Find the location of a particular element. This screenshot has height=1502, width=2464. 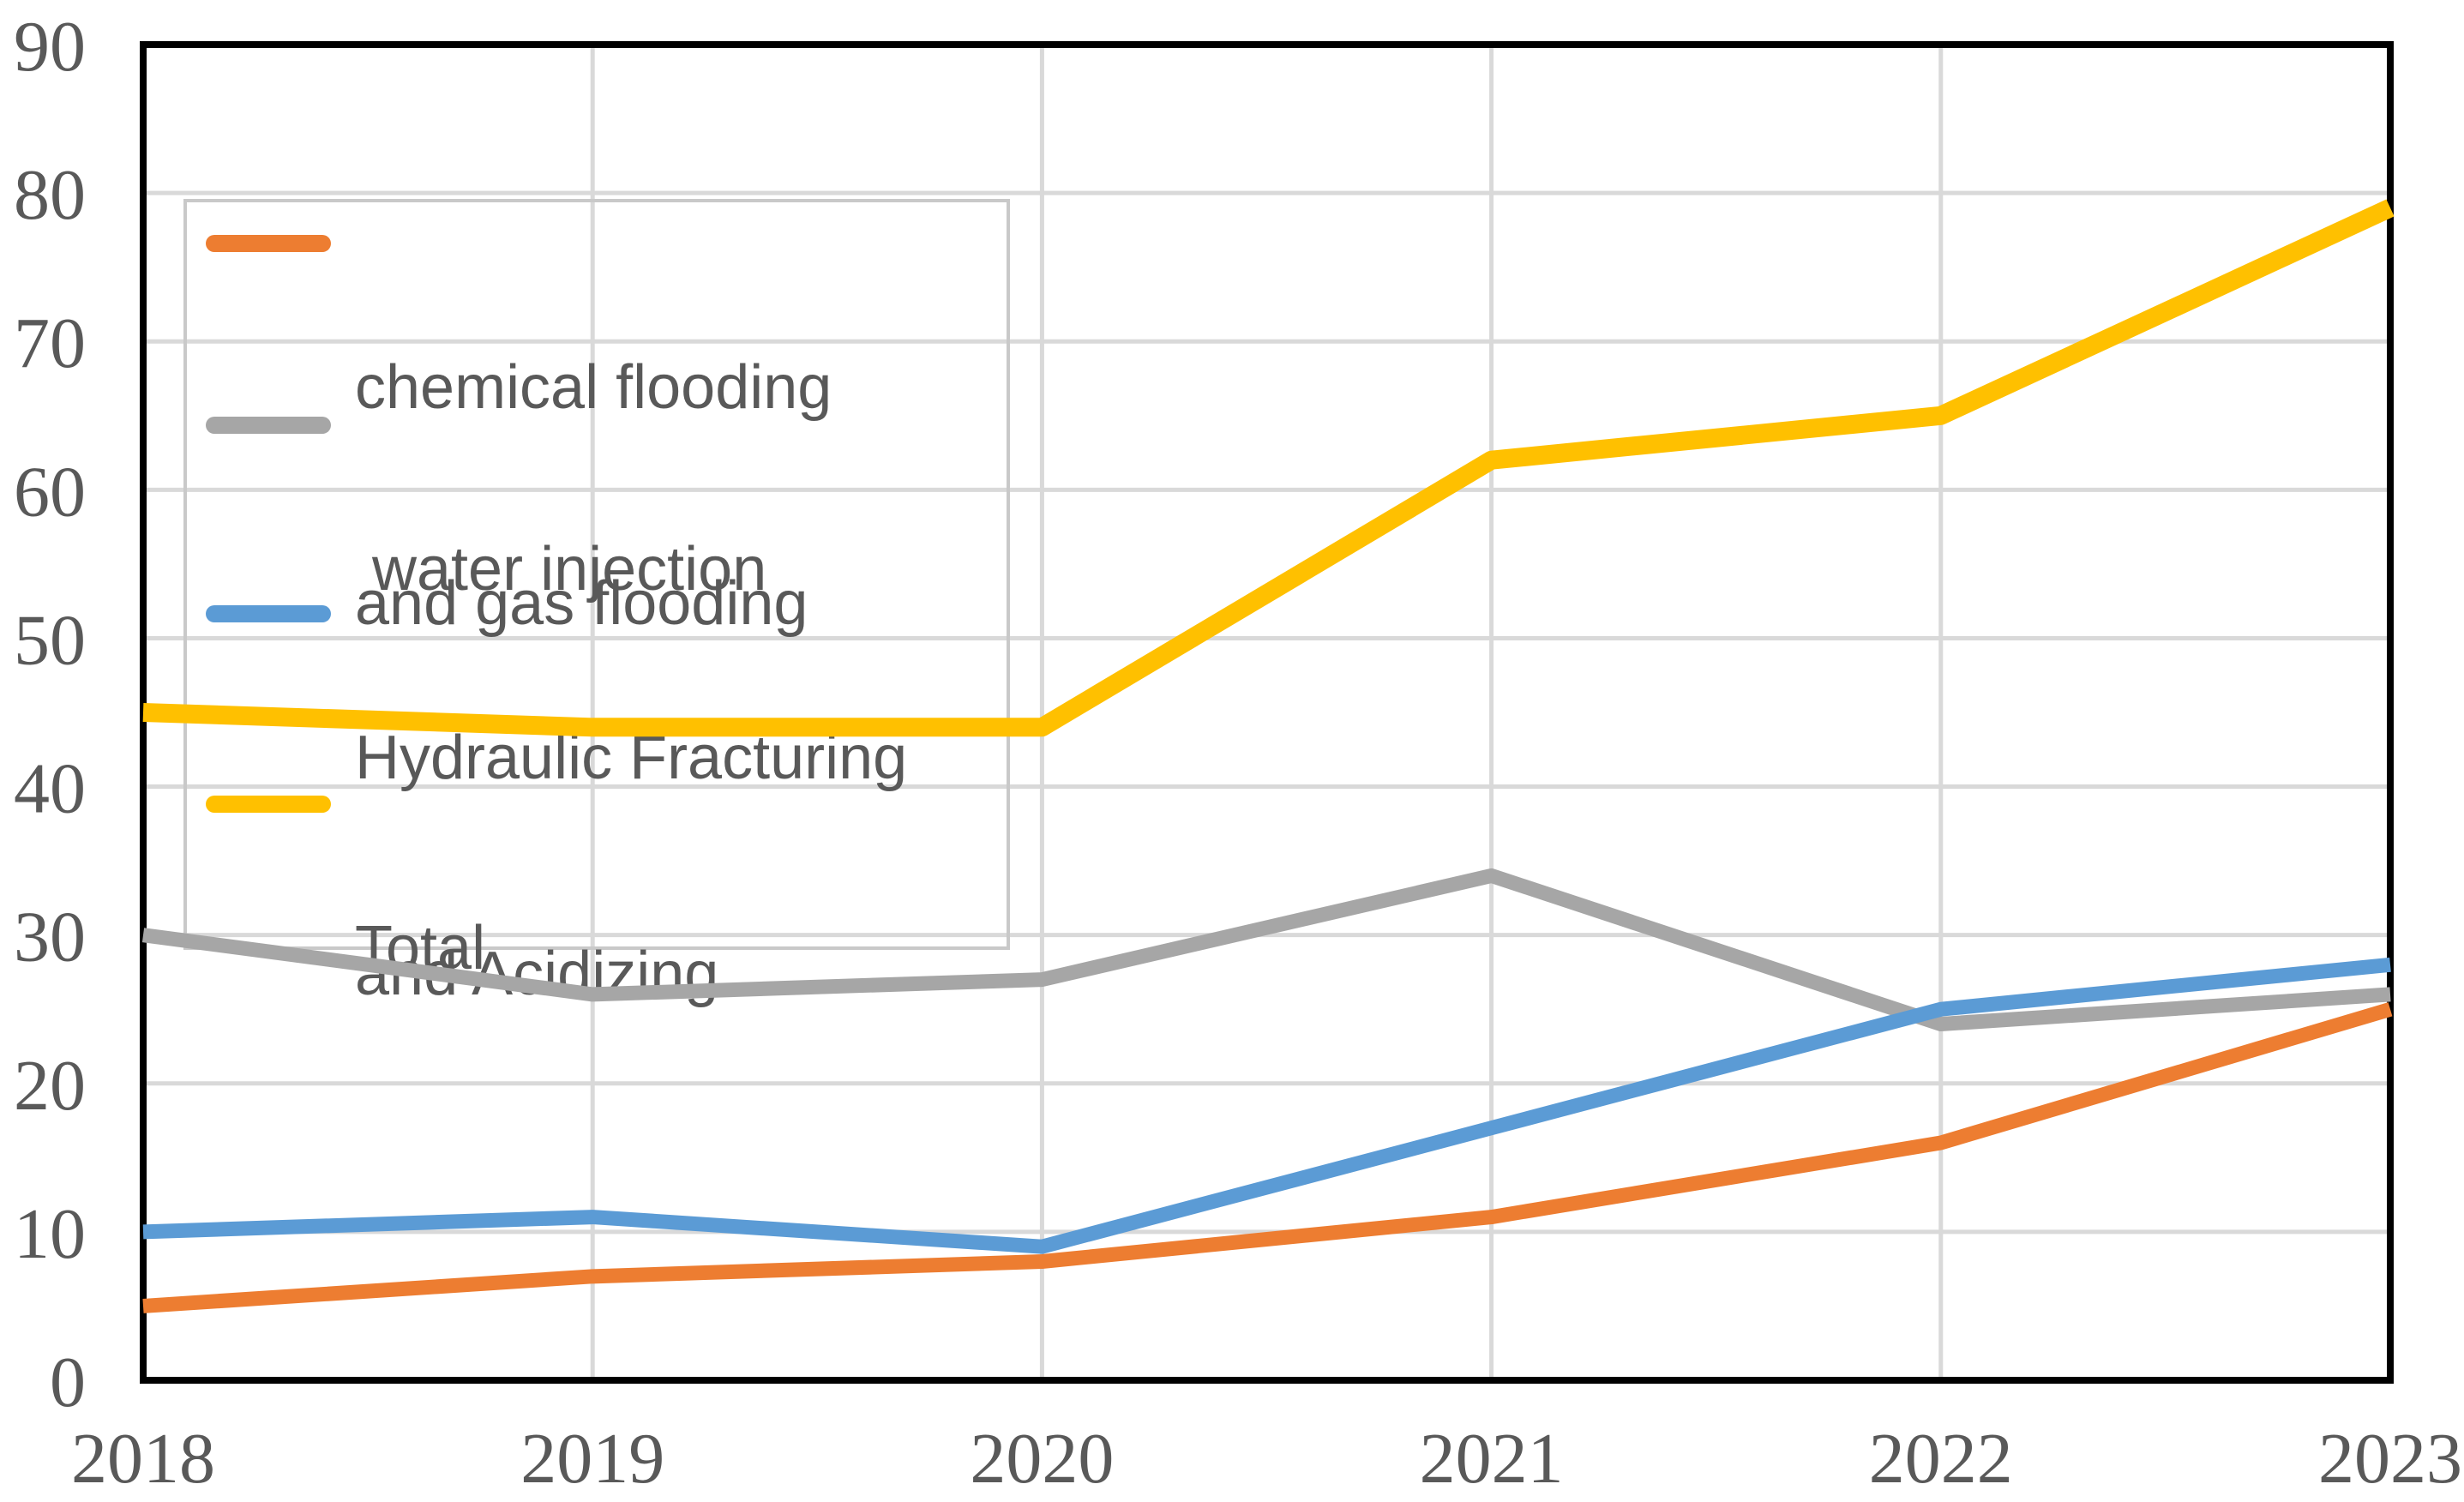

legend-label-line: and gas flooding is located at coordinates (581, 603).